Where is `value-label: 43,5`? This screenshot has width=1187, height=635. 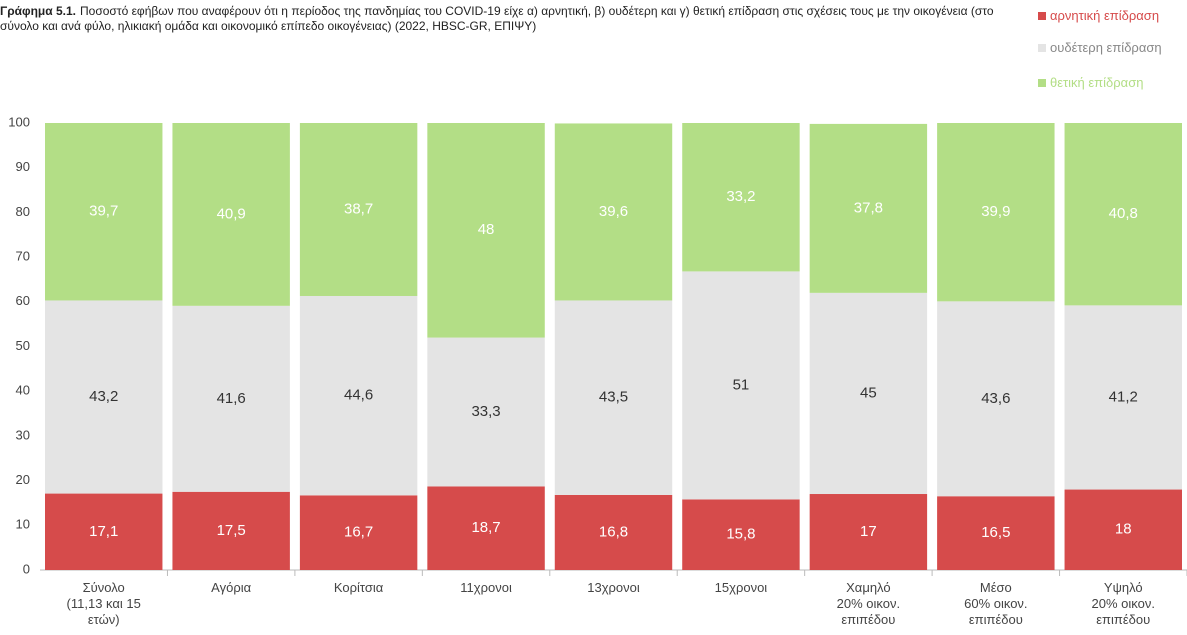 value-label: 43,5 is located at coordinates (613, 397).